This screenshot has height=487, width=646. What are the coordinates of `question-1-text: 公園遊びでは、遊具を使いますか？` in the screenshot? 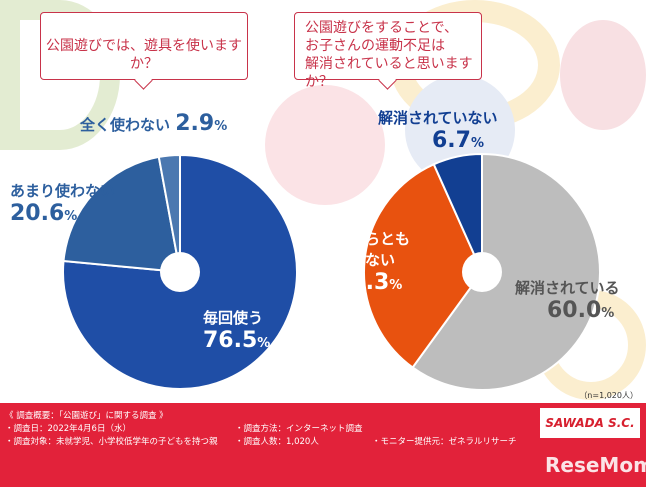 It's located at (144, 55).